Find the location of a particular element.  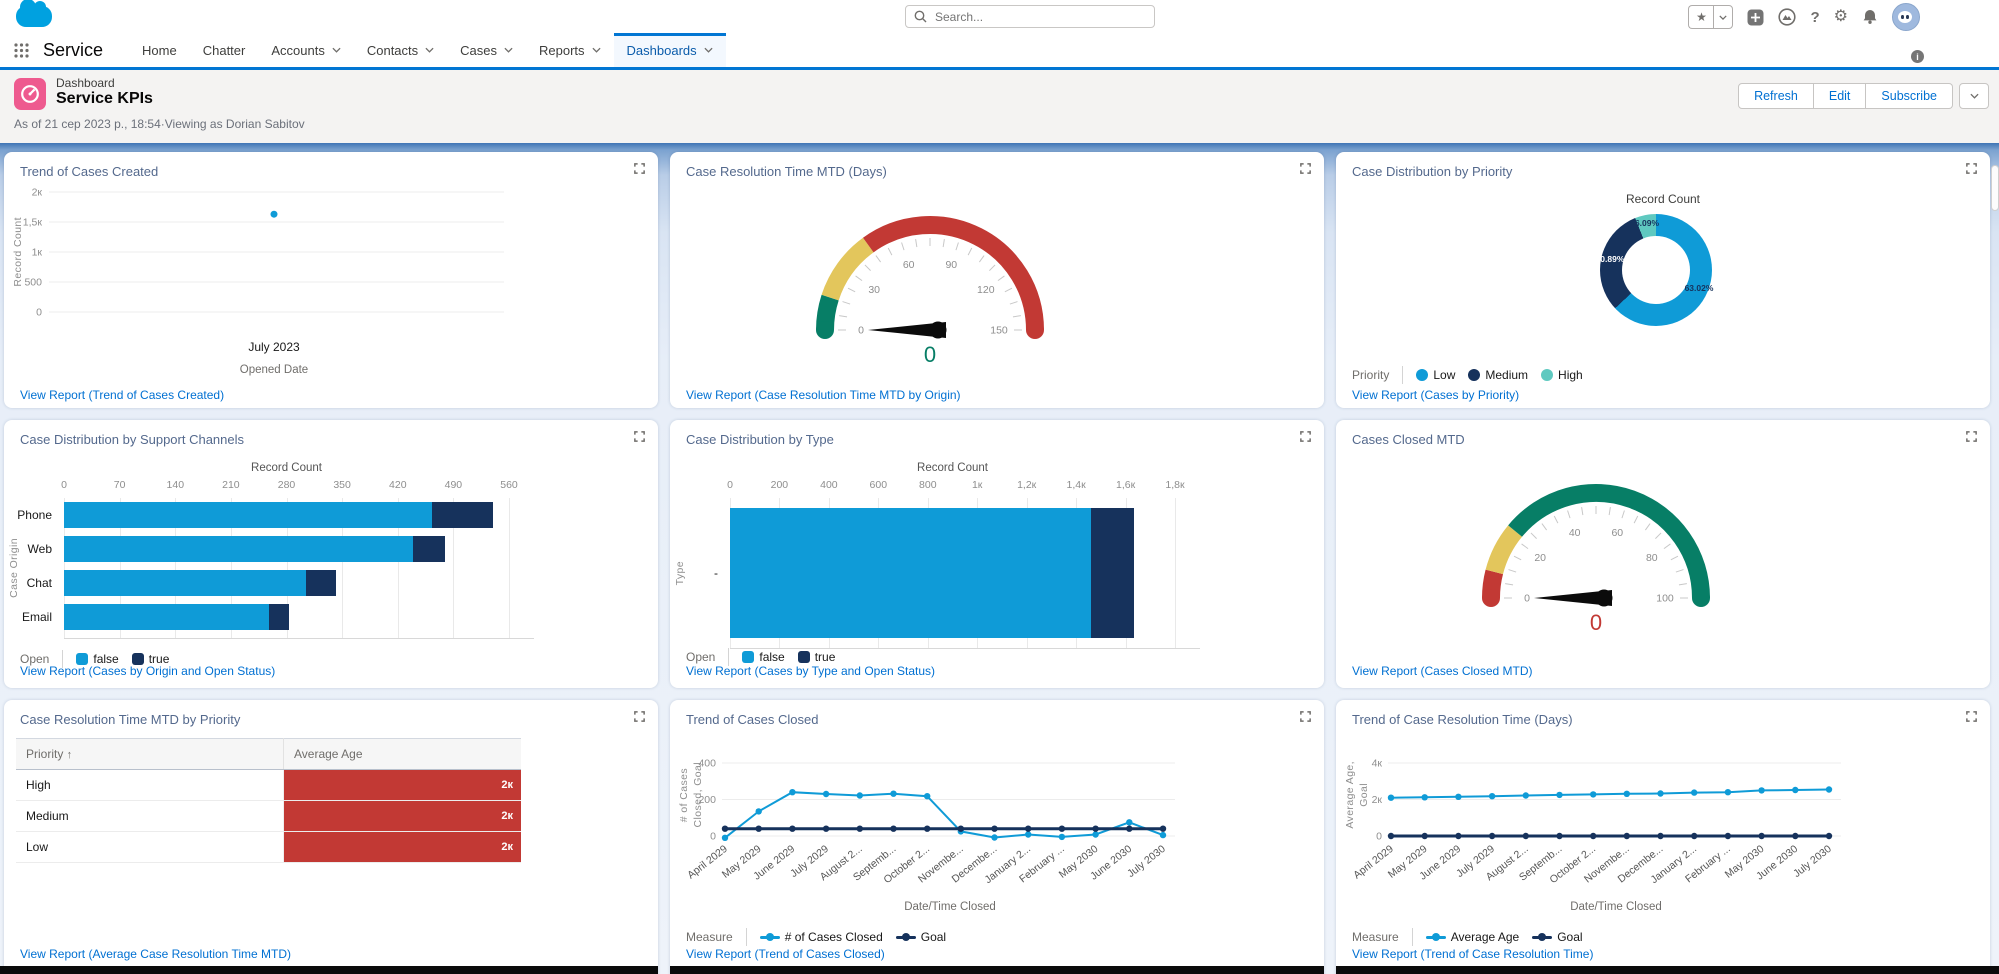

global-actions-plus-icon is located at coordinates (1755, 17).